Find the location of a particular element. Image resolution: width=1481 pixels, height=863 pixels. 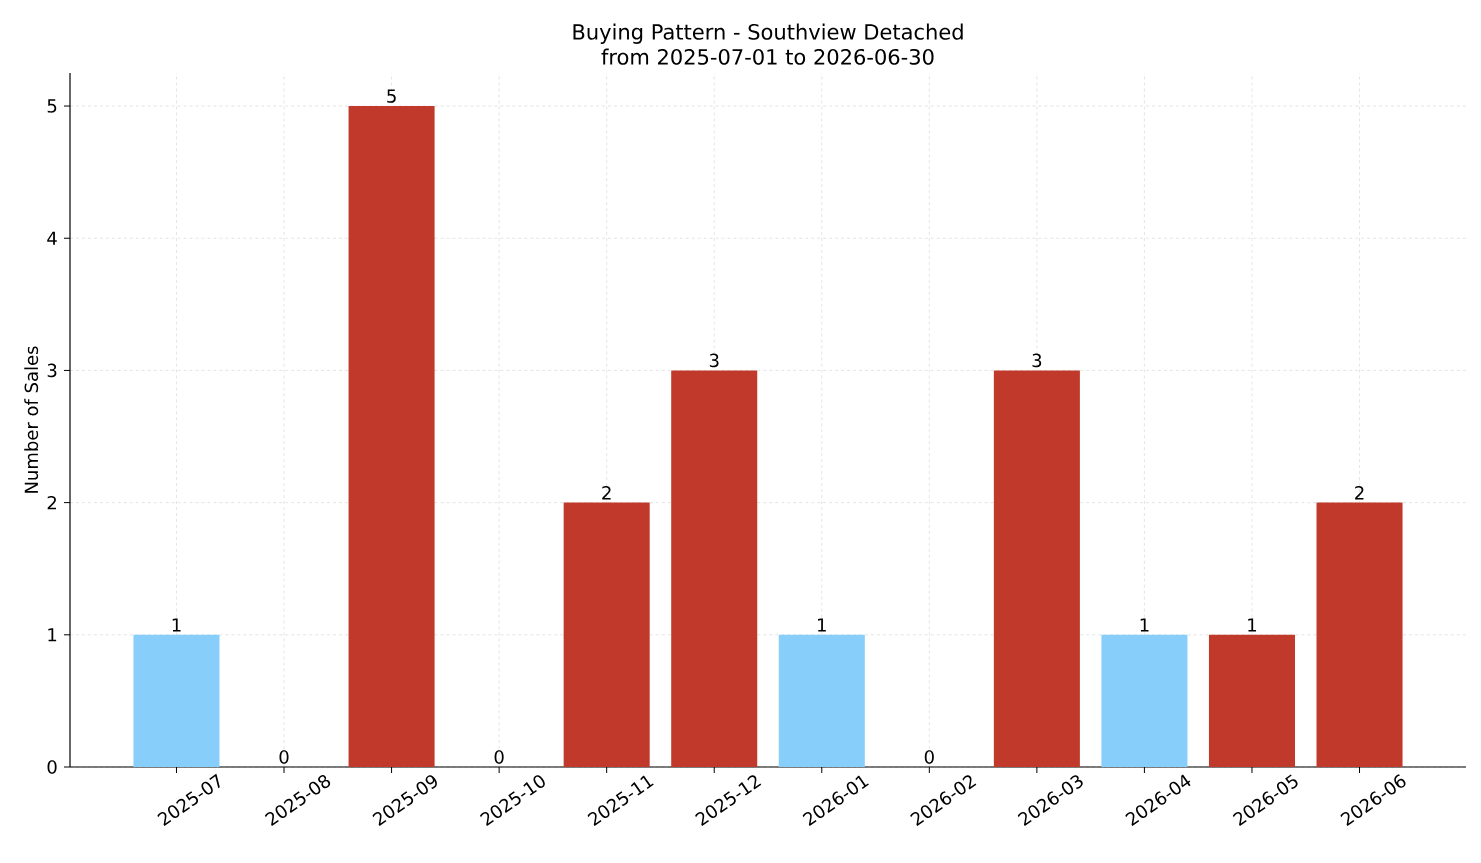

chart-title: Buying Pattern - Southview Detached is located at coordinates (768, 33).